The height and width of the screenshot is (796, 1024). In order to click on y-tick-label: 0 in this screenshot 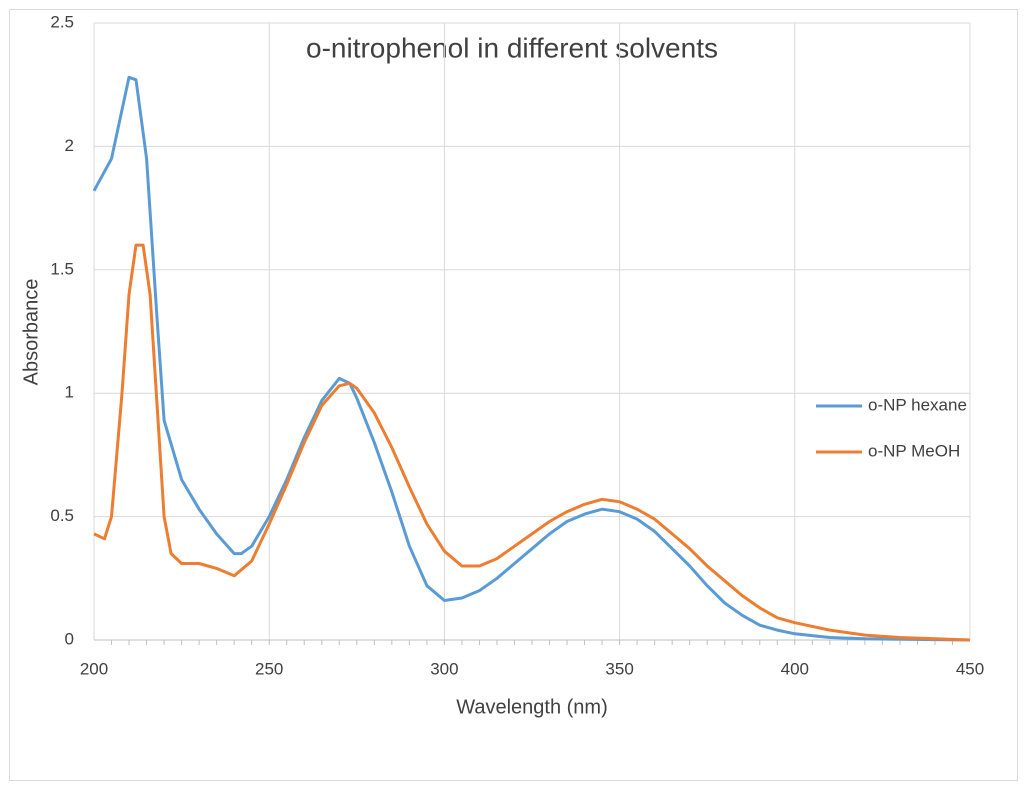, I will do `click(69, 638)`.